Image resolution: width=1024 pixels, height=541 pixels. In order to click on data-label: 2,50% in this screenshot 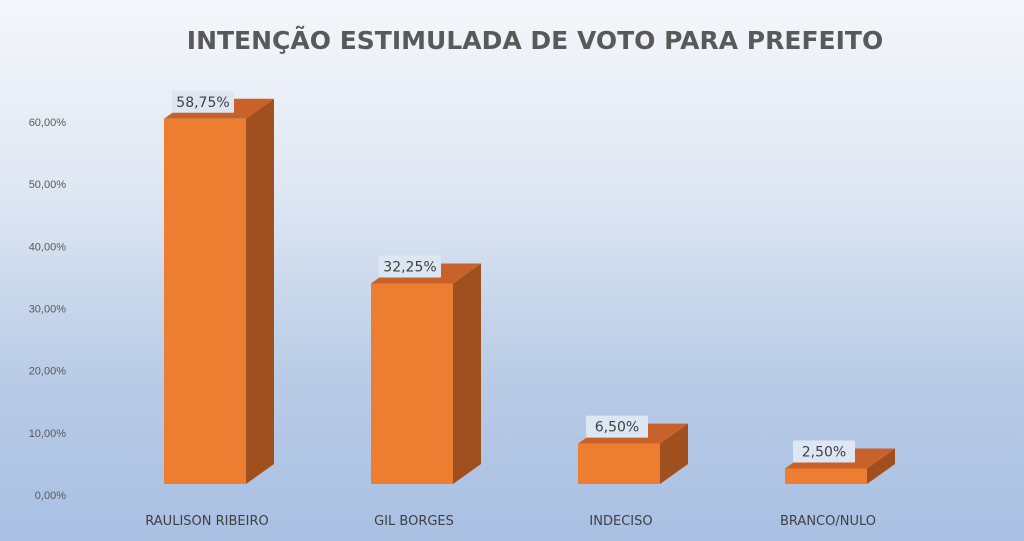, I will do `click(824, 452)`.